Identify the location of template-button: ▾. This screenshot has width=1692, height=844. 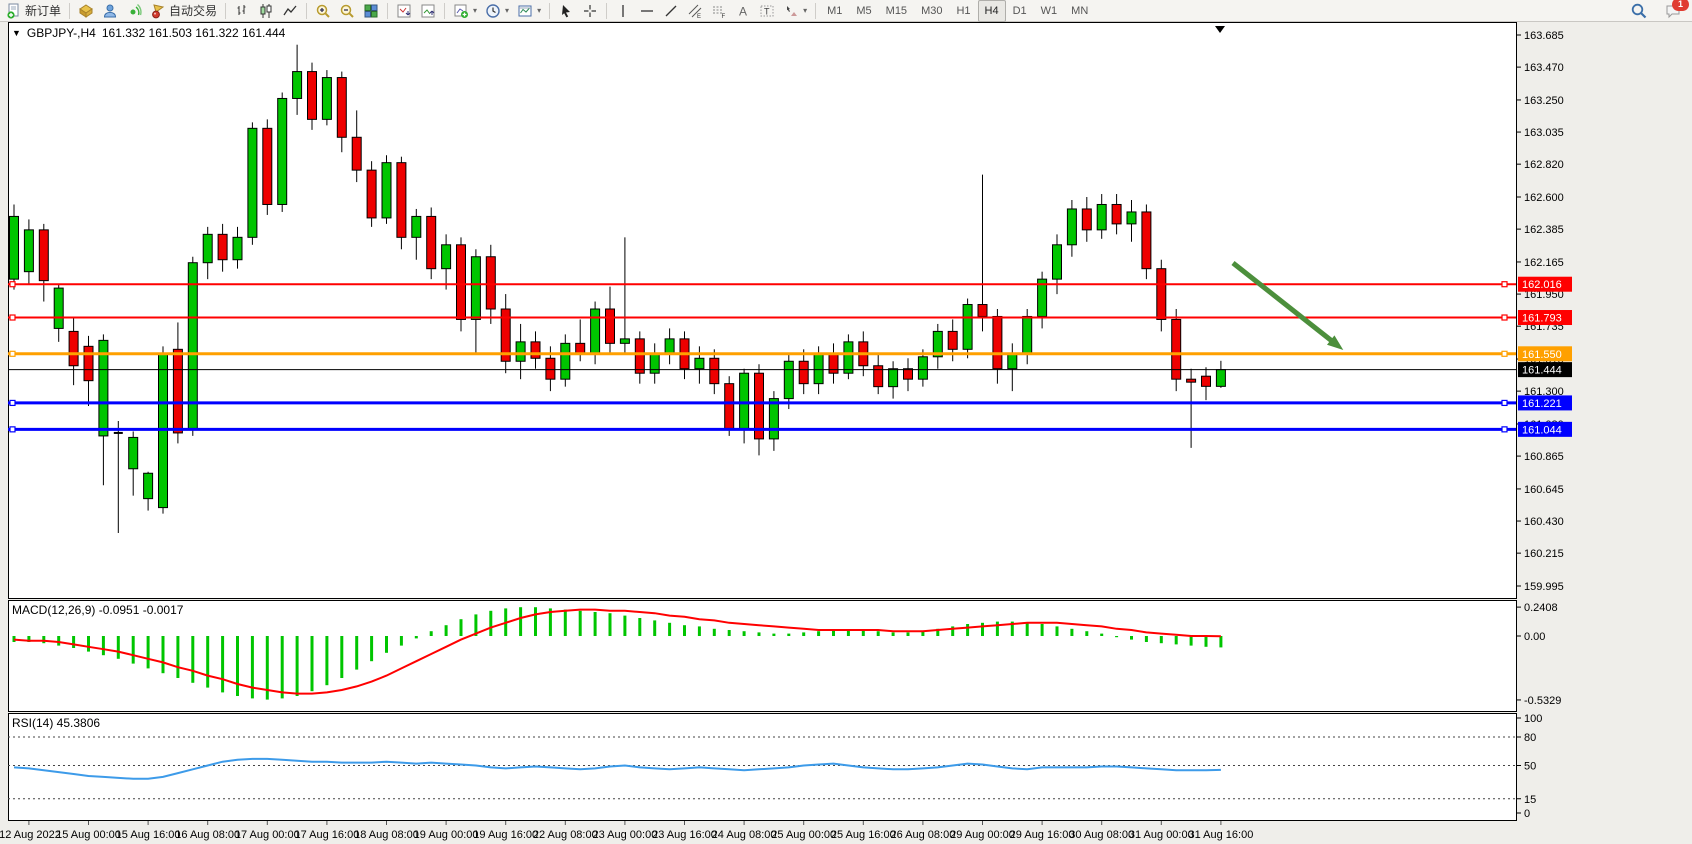
(529, 11).